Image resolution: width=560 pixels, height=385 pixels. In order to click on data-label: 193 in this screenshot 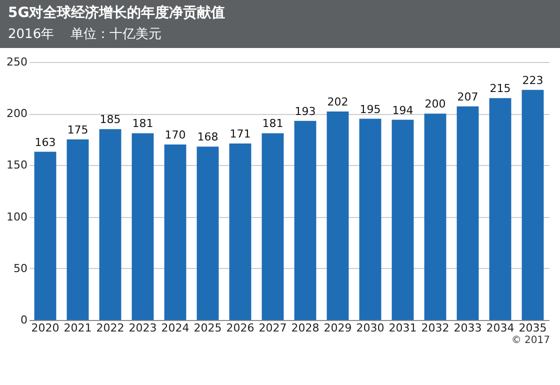, I will do `click(305, 111)`.